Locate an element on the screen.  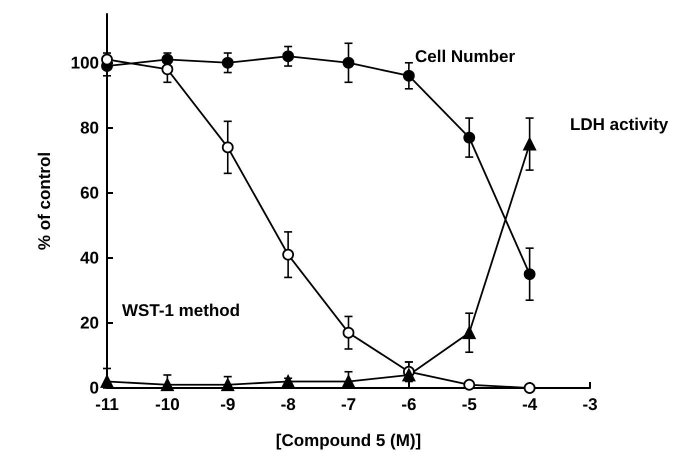
y-tick-label: 80 is located at coordinates (89, 128).